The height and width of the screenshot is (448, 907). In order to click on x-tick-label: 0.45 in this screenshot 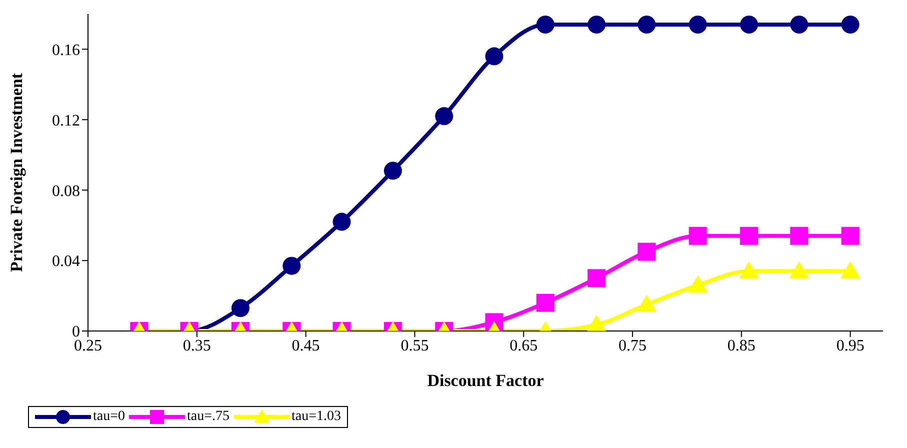, I will do `click(306, 345)`.